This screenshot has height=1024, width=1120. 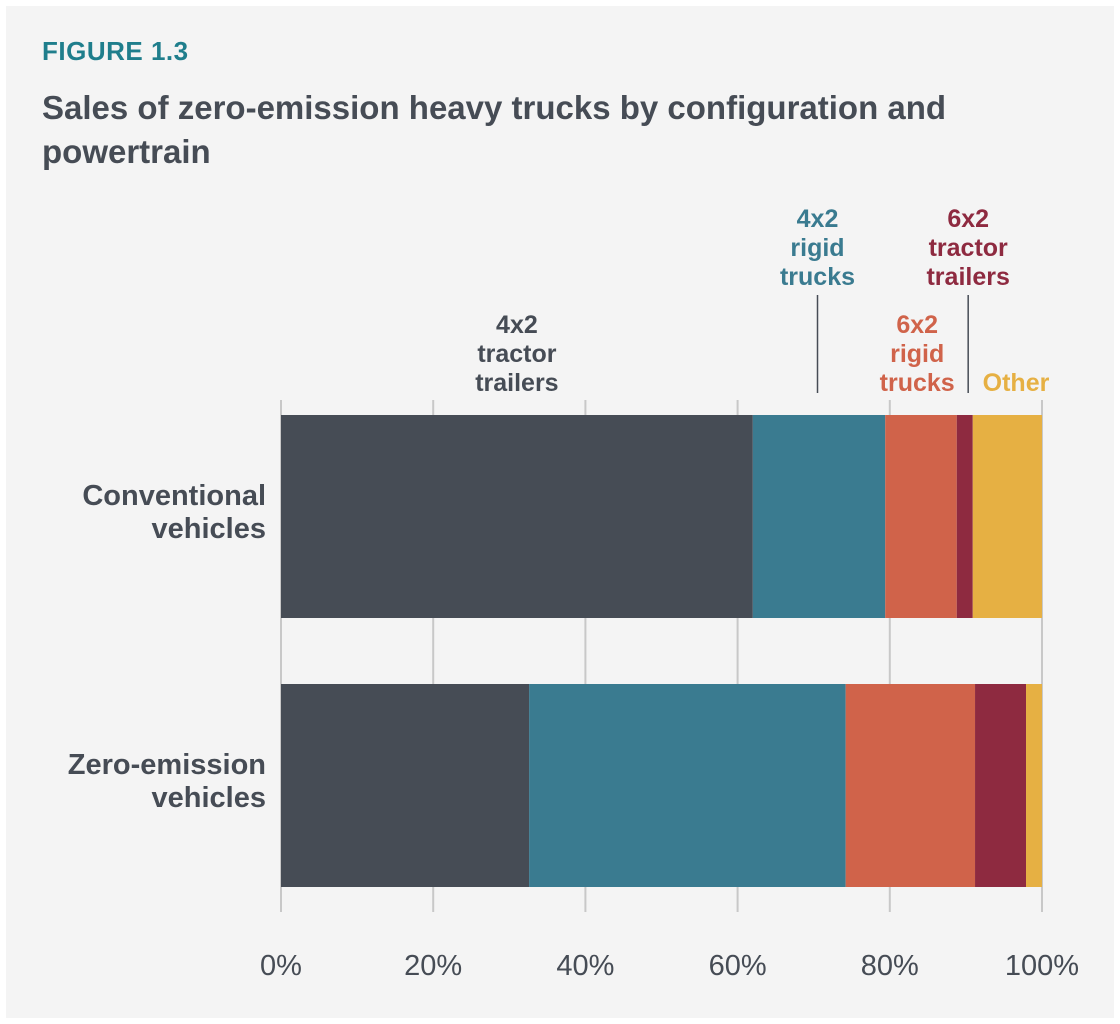 I want to click on category-label-1: Zero-emission vehicles, so click(x=167, y=781).